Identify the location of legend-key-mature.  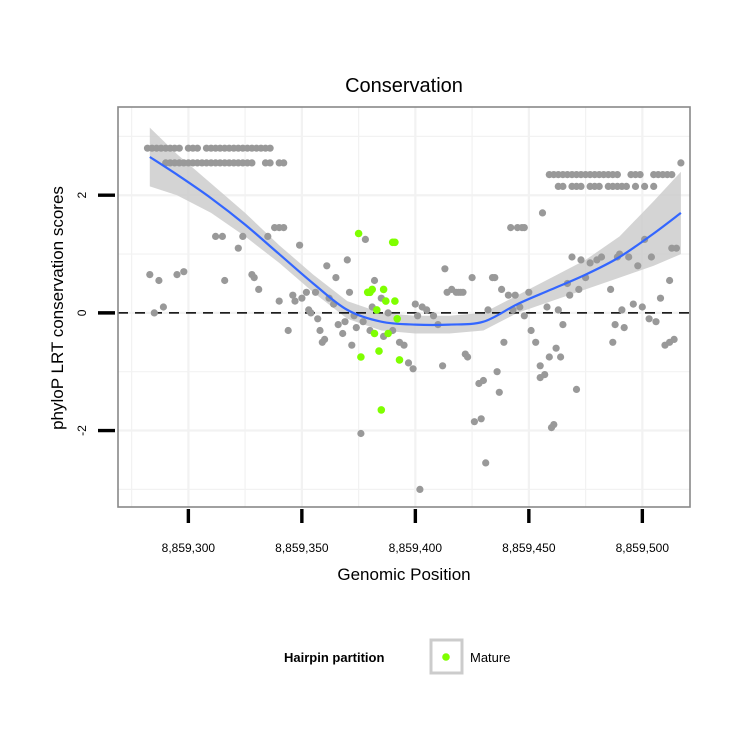
(446, 657).